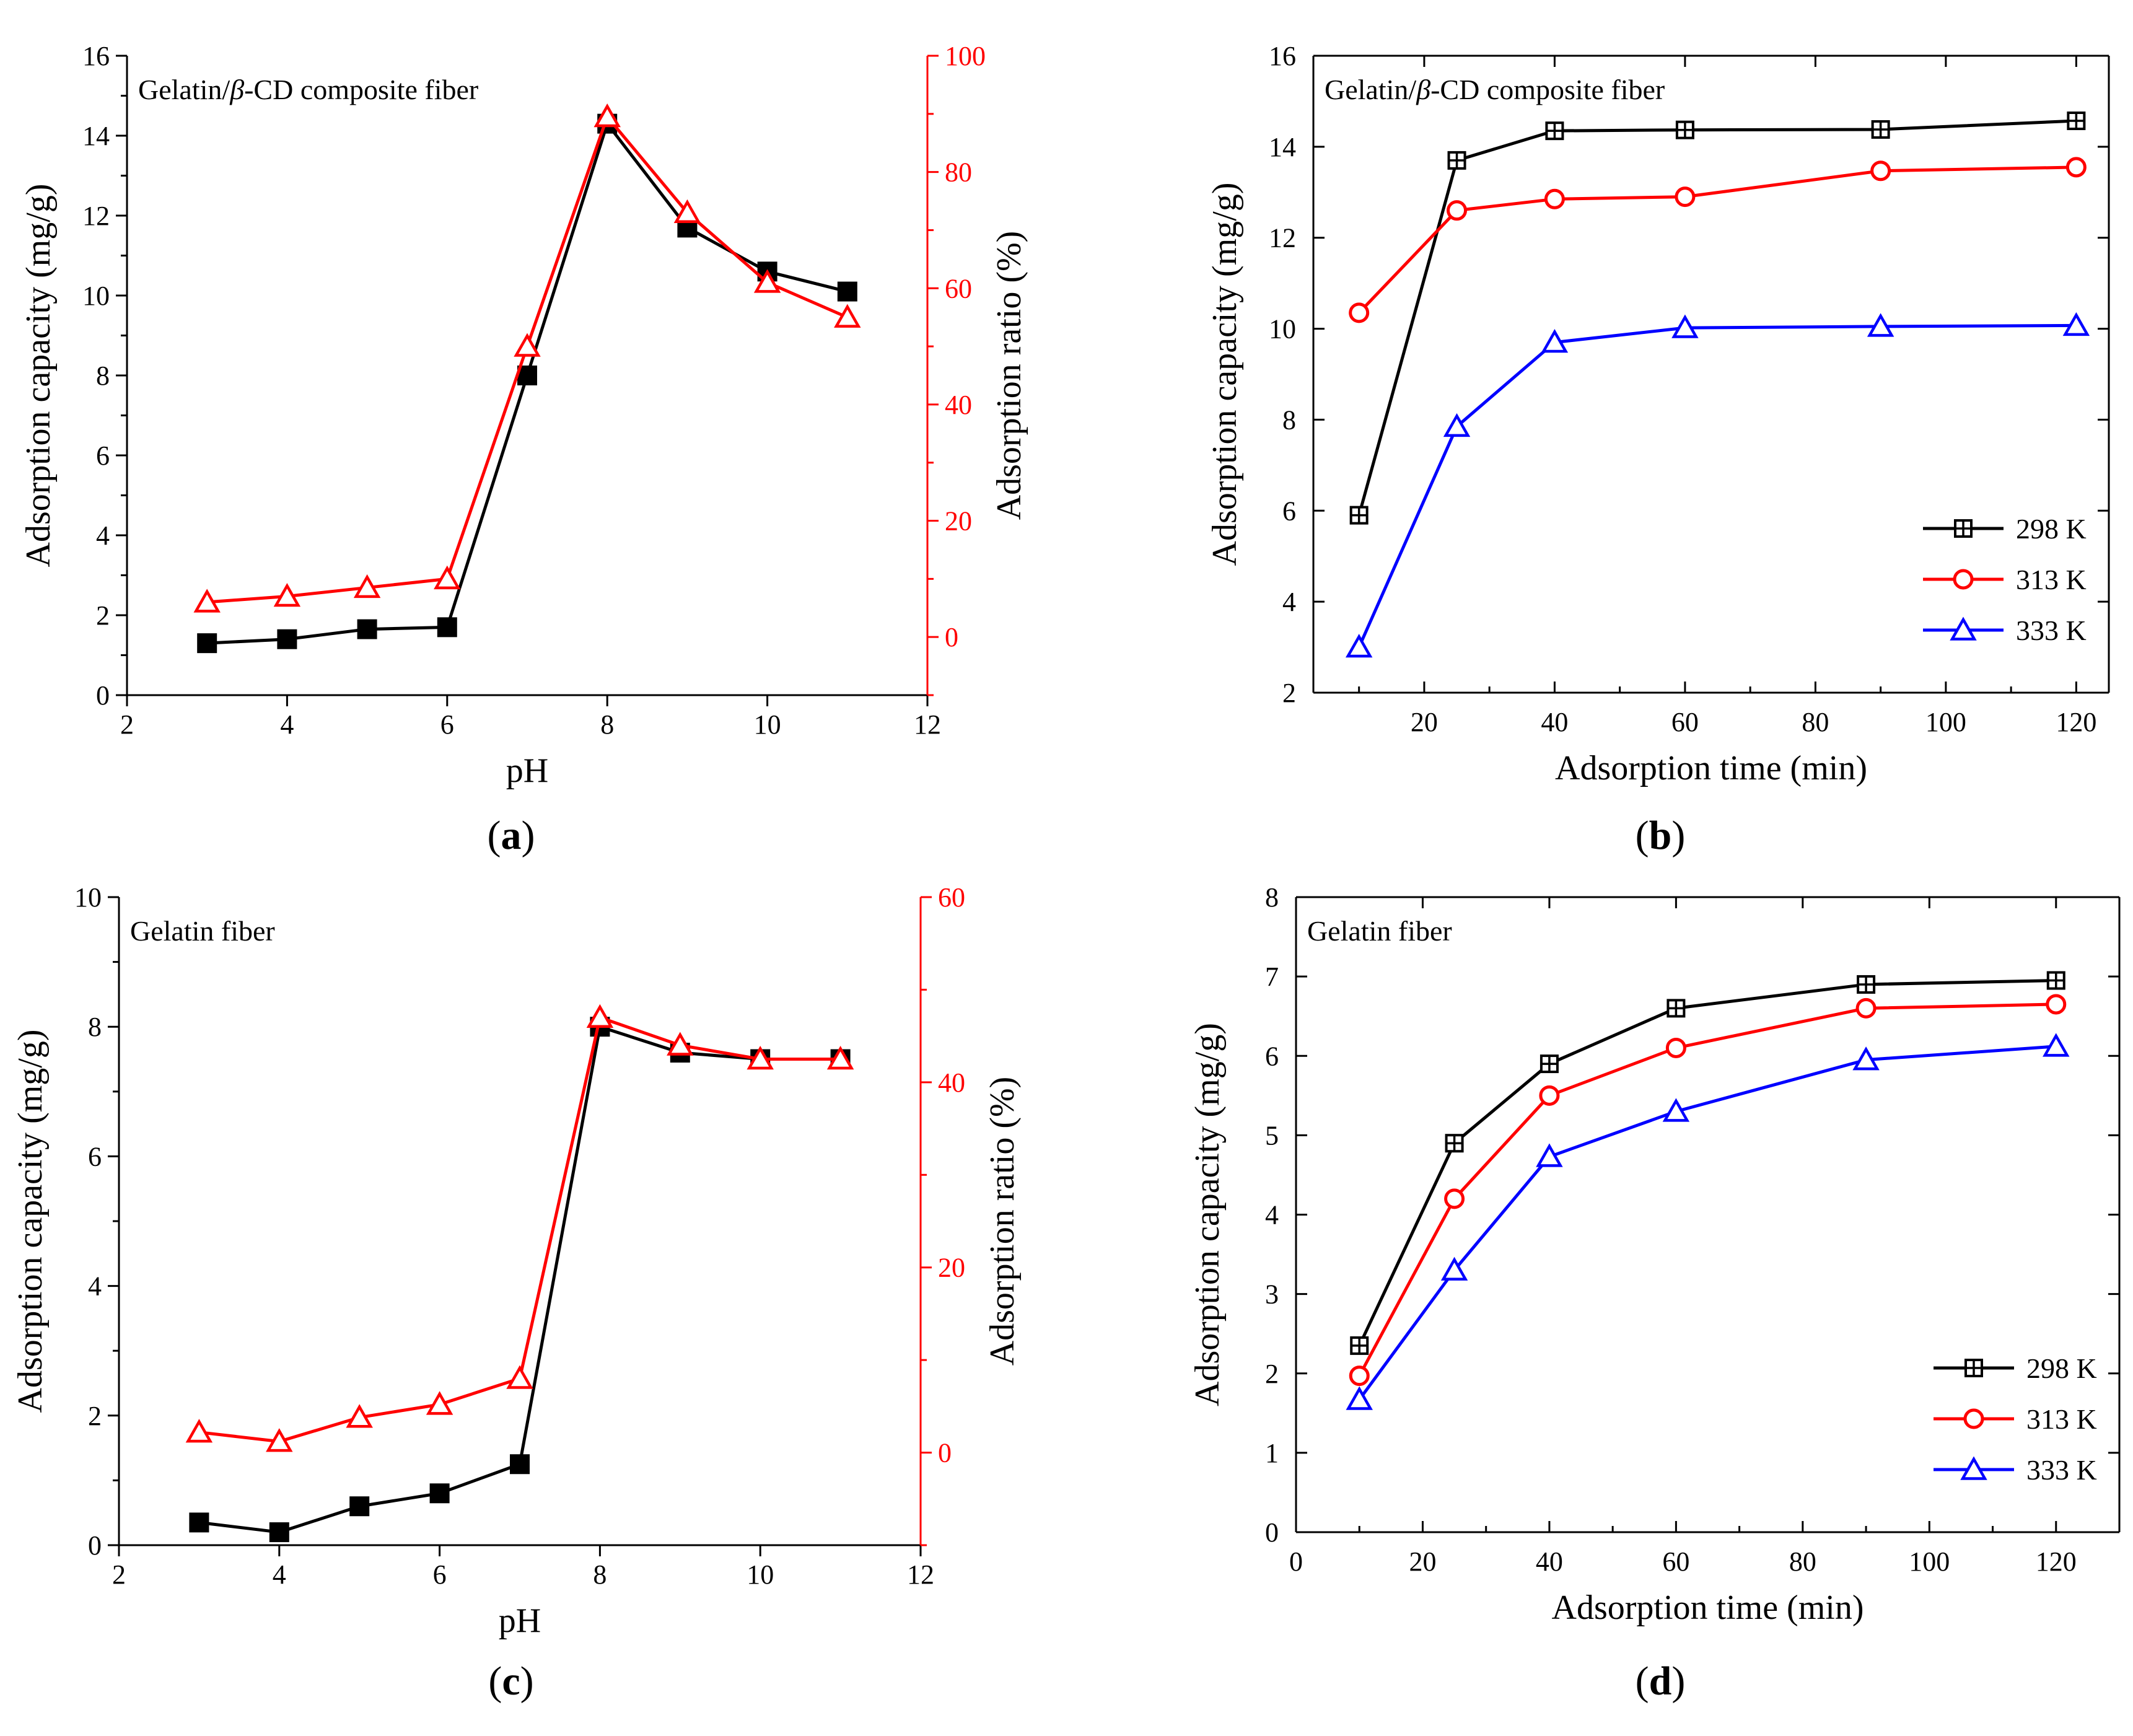 This screenshot has height=1736, width=2133. Describe the element at coordinates (511, 836) in the screenshot. I see `panel-label-a: (a)` at that location.